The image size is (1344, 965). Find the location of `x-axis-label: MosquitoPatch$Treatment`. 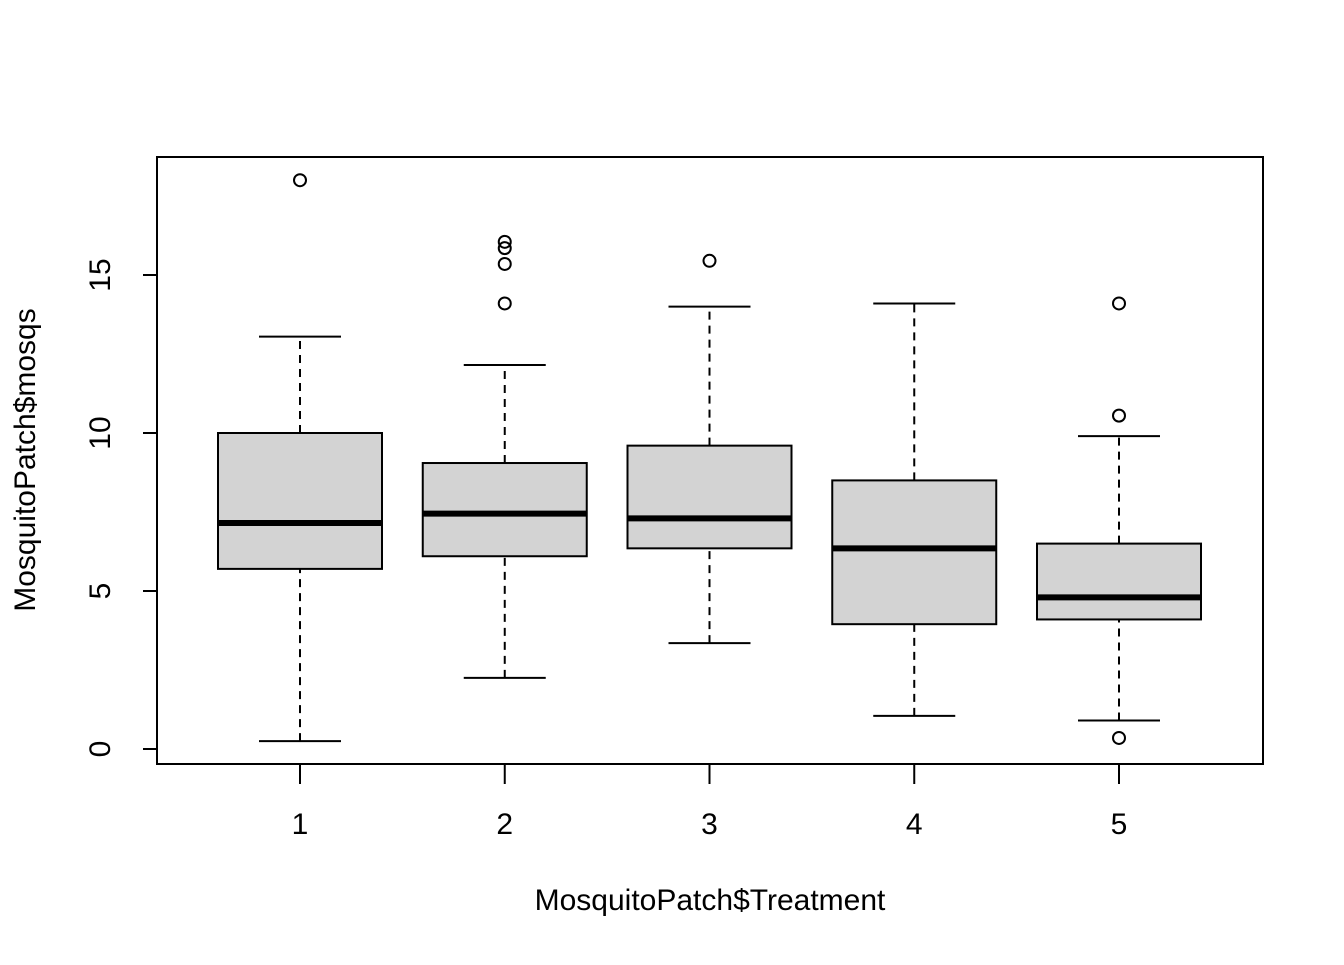

x-axis-label: MosquitoPatch$Treatment is located at coordinates (710, 900).